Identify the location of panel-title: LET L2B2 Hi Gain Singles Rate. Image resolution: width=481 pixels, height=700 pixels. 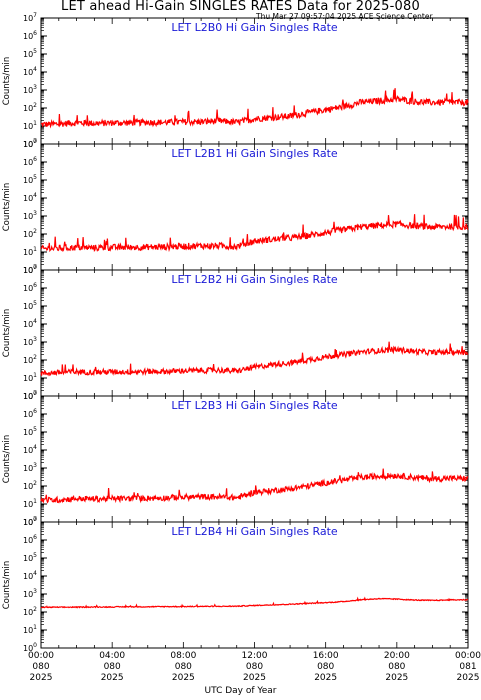
(254, 279).